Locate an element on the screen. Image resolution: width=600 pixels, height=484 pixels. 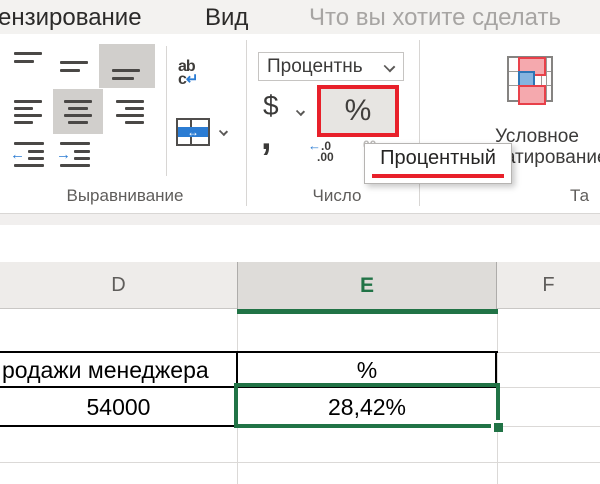
increase-indent-icon: → is located at coordinates (74, 155).